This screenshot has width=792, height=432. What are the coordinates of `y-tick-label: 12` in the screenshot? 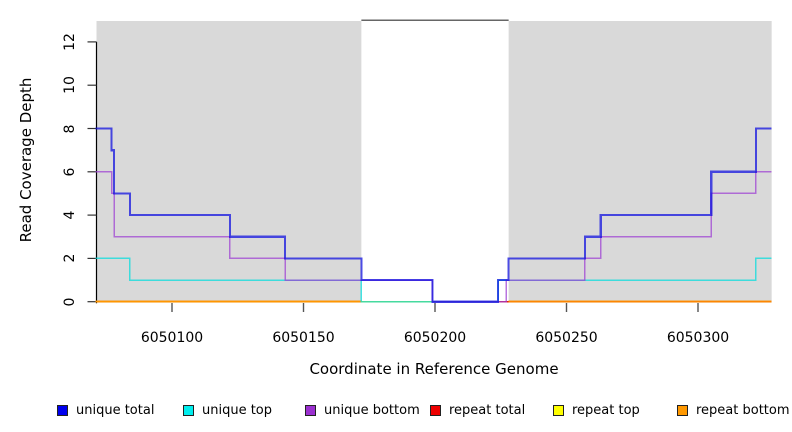 It's located at (70, 41).